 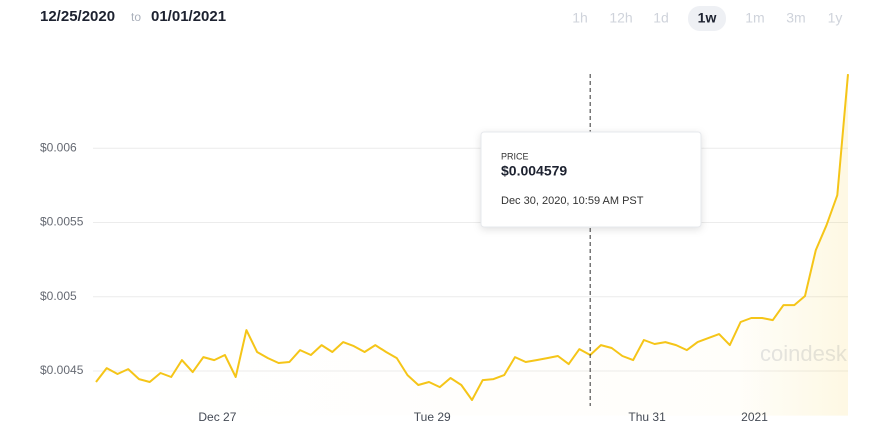 What do you see at coordinates (661, 18) in the screenshot?
I see `range-button: 1d` at bounding box center [661, 18].